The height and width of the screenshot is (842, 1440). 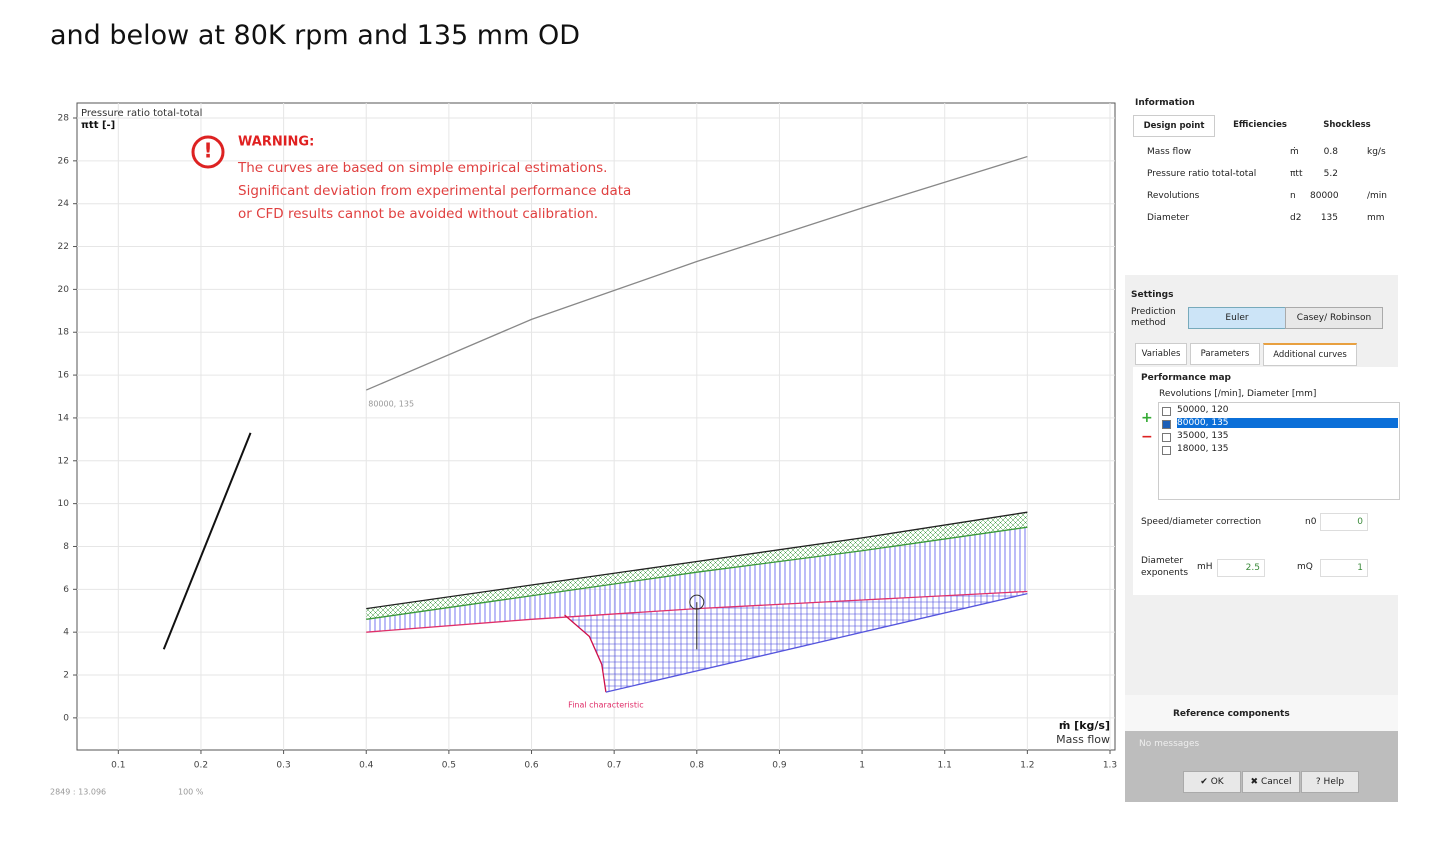 What do you see at coordinates (66, 718) in the screenshot?
I see `y-tick-label: 0` at bounding box center [66, 718].